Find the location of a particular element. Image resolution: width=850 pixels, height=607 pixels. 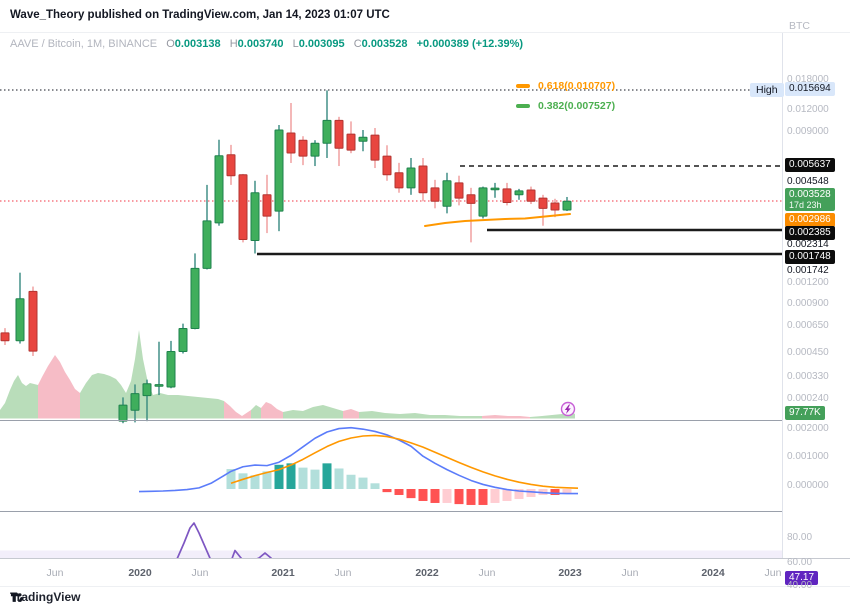

axis-label-plain: 0.004548 is located at coordinates (808, 181).